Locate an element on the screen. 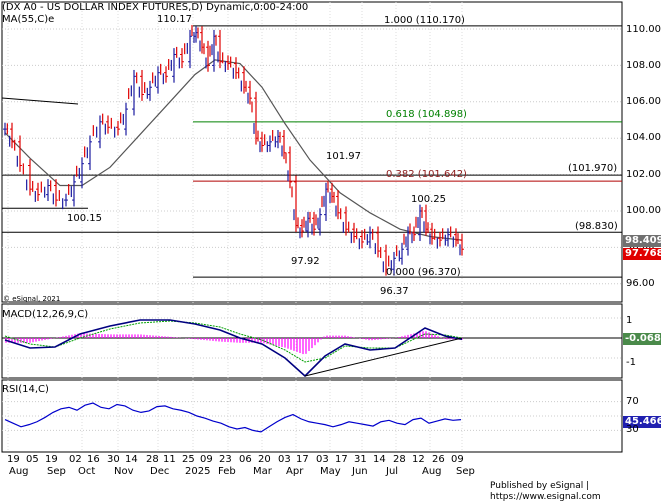  level-98830-label: (98.830) is located at coordinates (596, 226).